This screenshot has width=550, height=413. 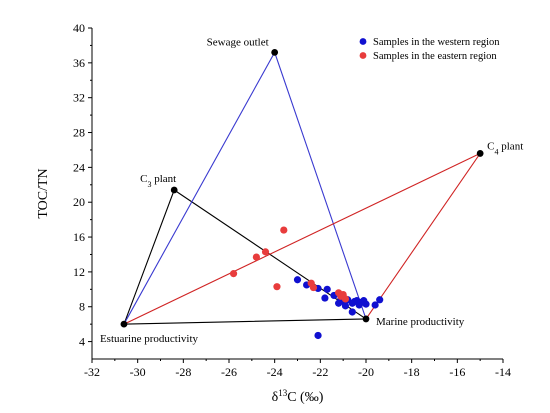 I want to click on y-tick-label: 8, so click(x=82, y=307).